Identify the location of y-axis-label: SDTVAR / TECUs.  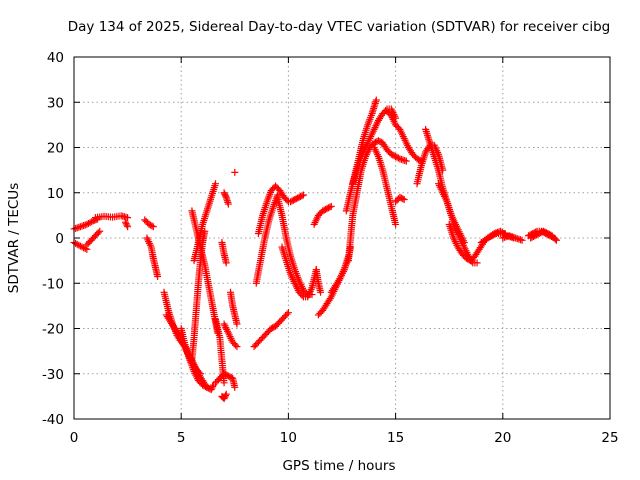
(14, 238).